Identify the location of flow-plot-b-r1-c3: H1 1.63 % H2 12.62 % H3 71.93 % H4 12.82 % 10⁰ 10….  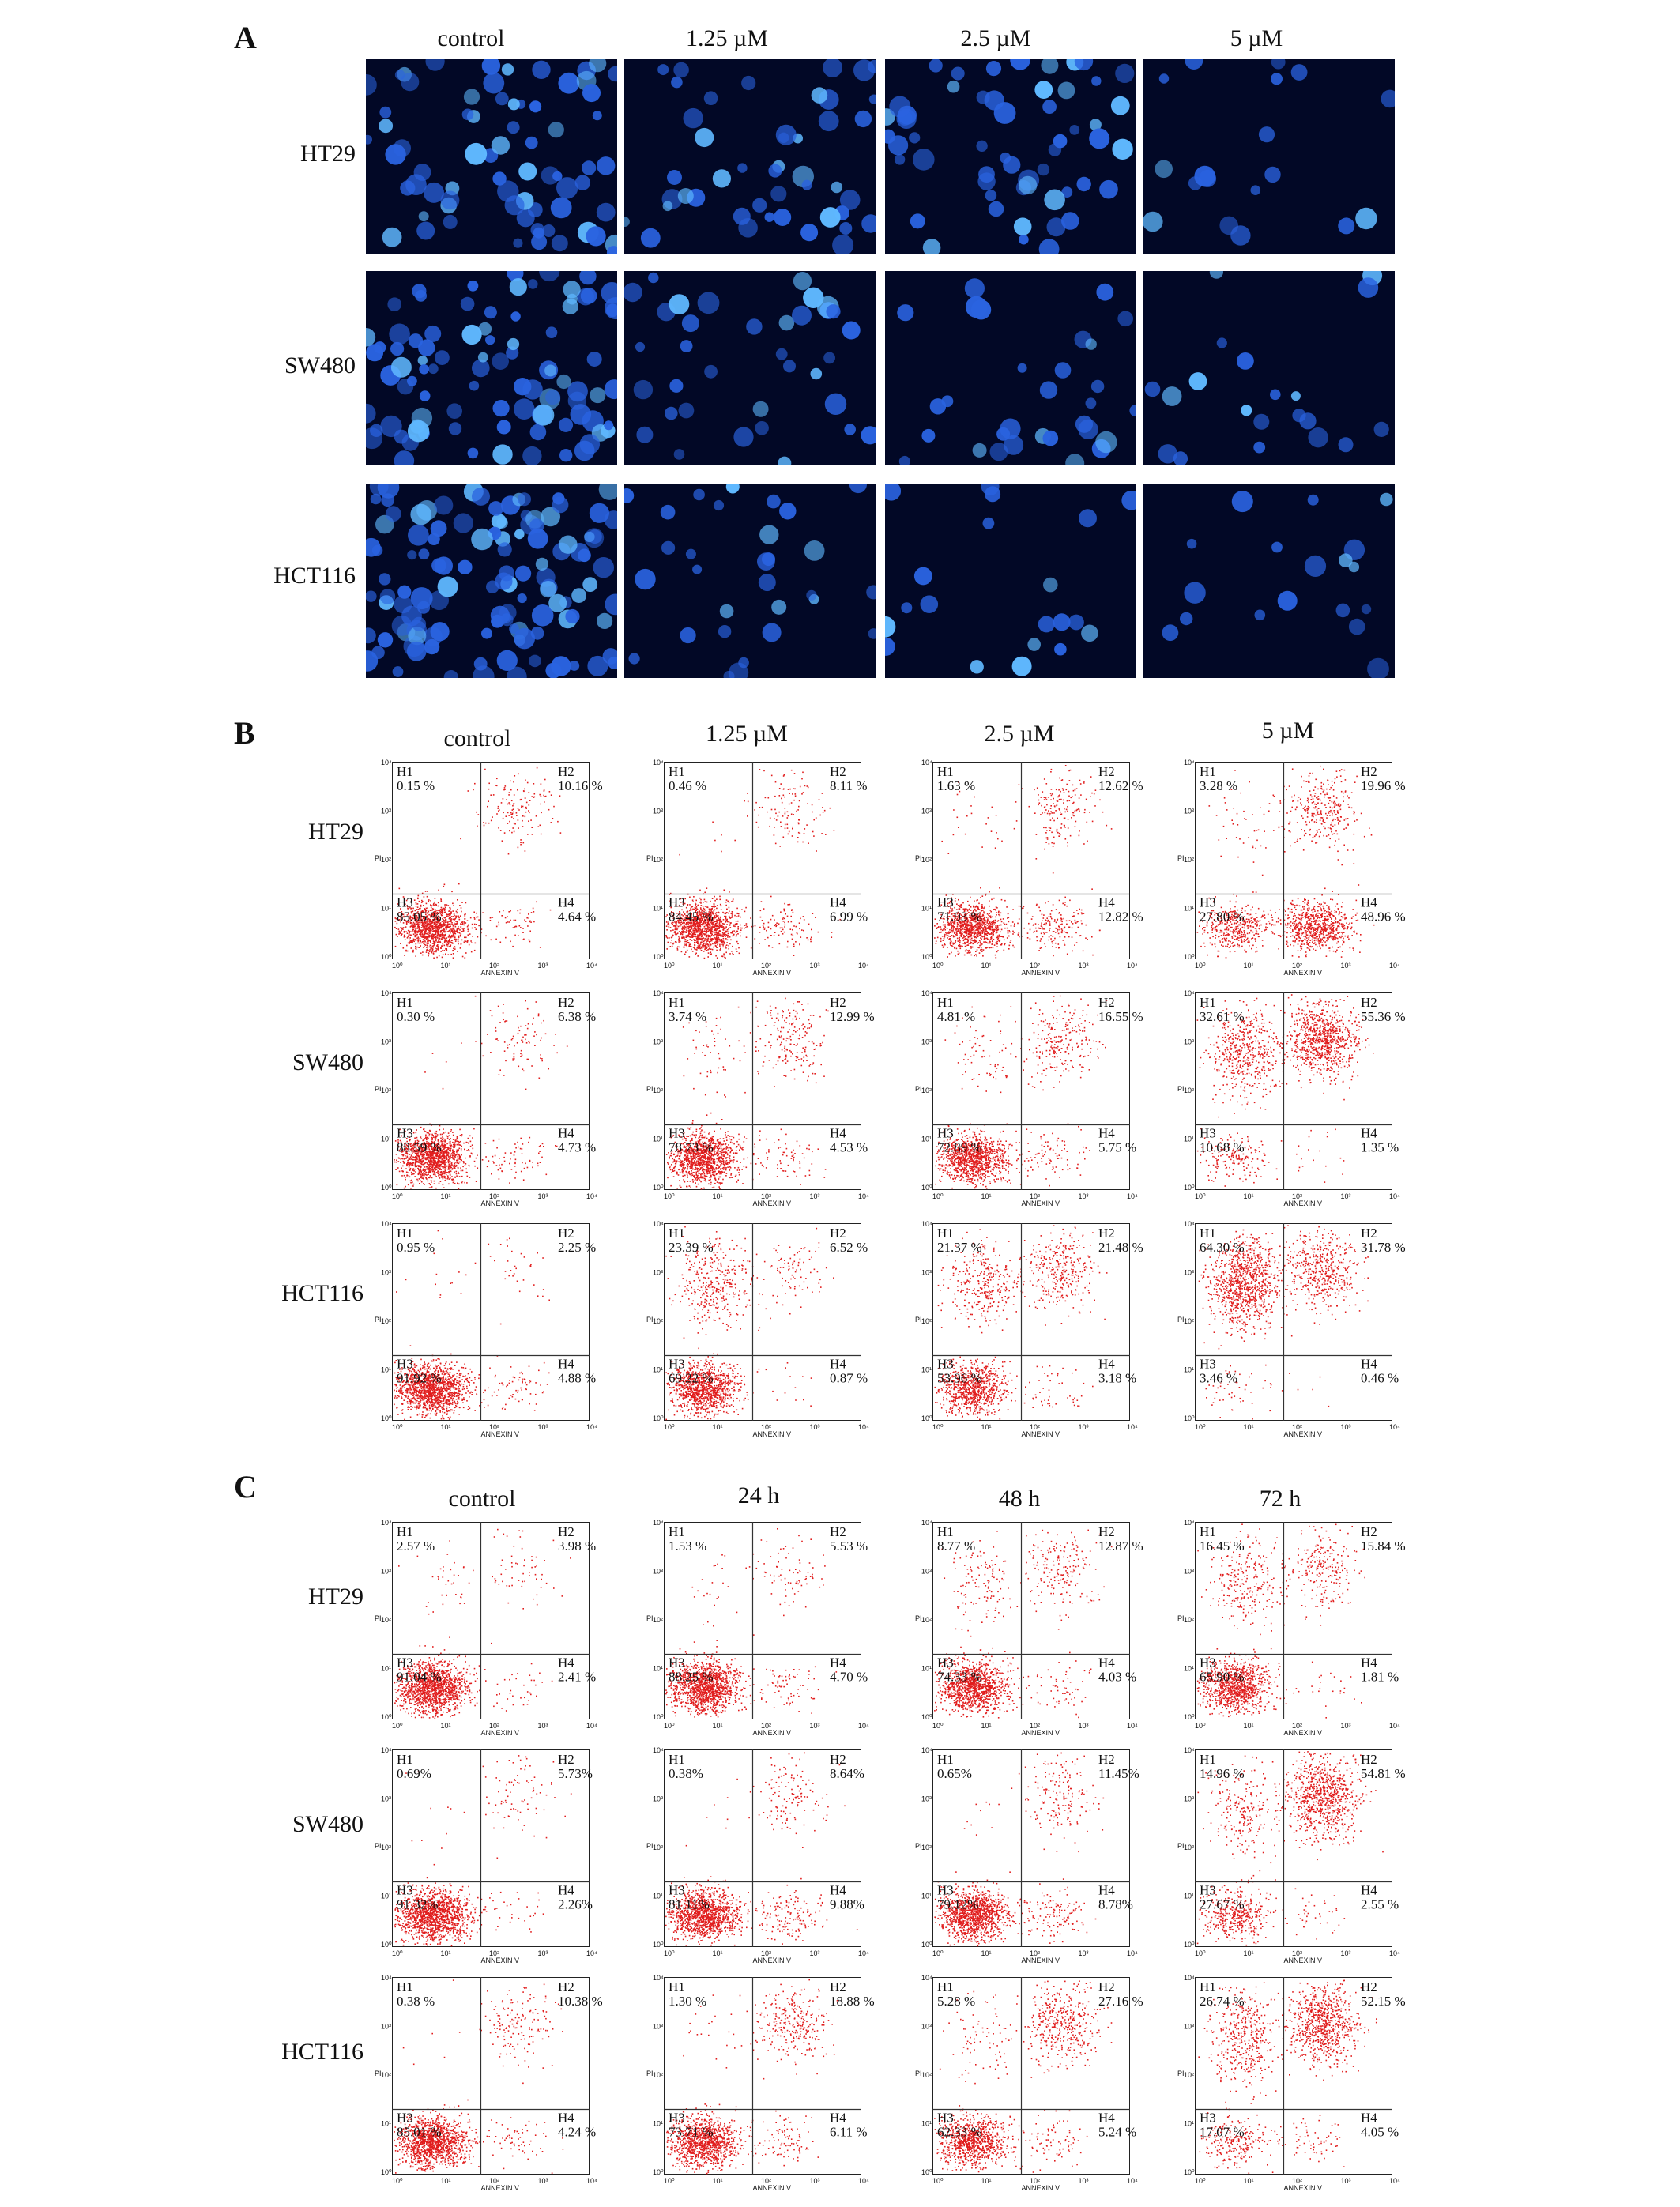
(1029, 868).